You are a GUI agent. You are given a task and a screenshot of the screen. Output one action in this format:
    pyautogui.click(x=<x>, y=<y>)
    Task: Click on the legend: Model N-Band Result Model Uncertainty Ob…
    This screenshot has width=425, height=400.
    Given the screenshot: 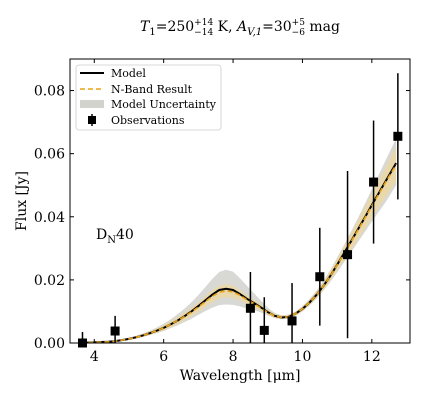 What is the action you would take?
    pyautogui.click(x=148, y=97)
    